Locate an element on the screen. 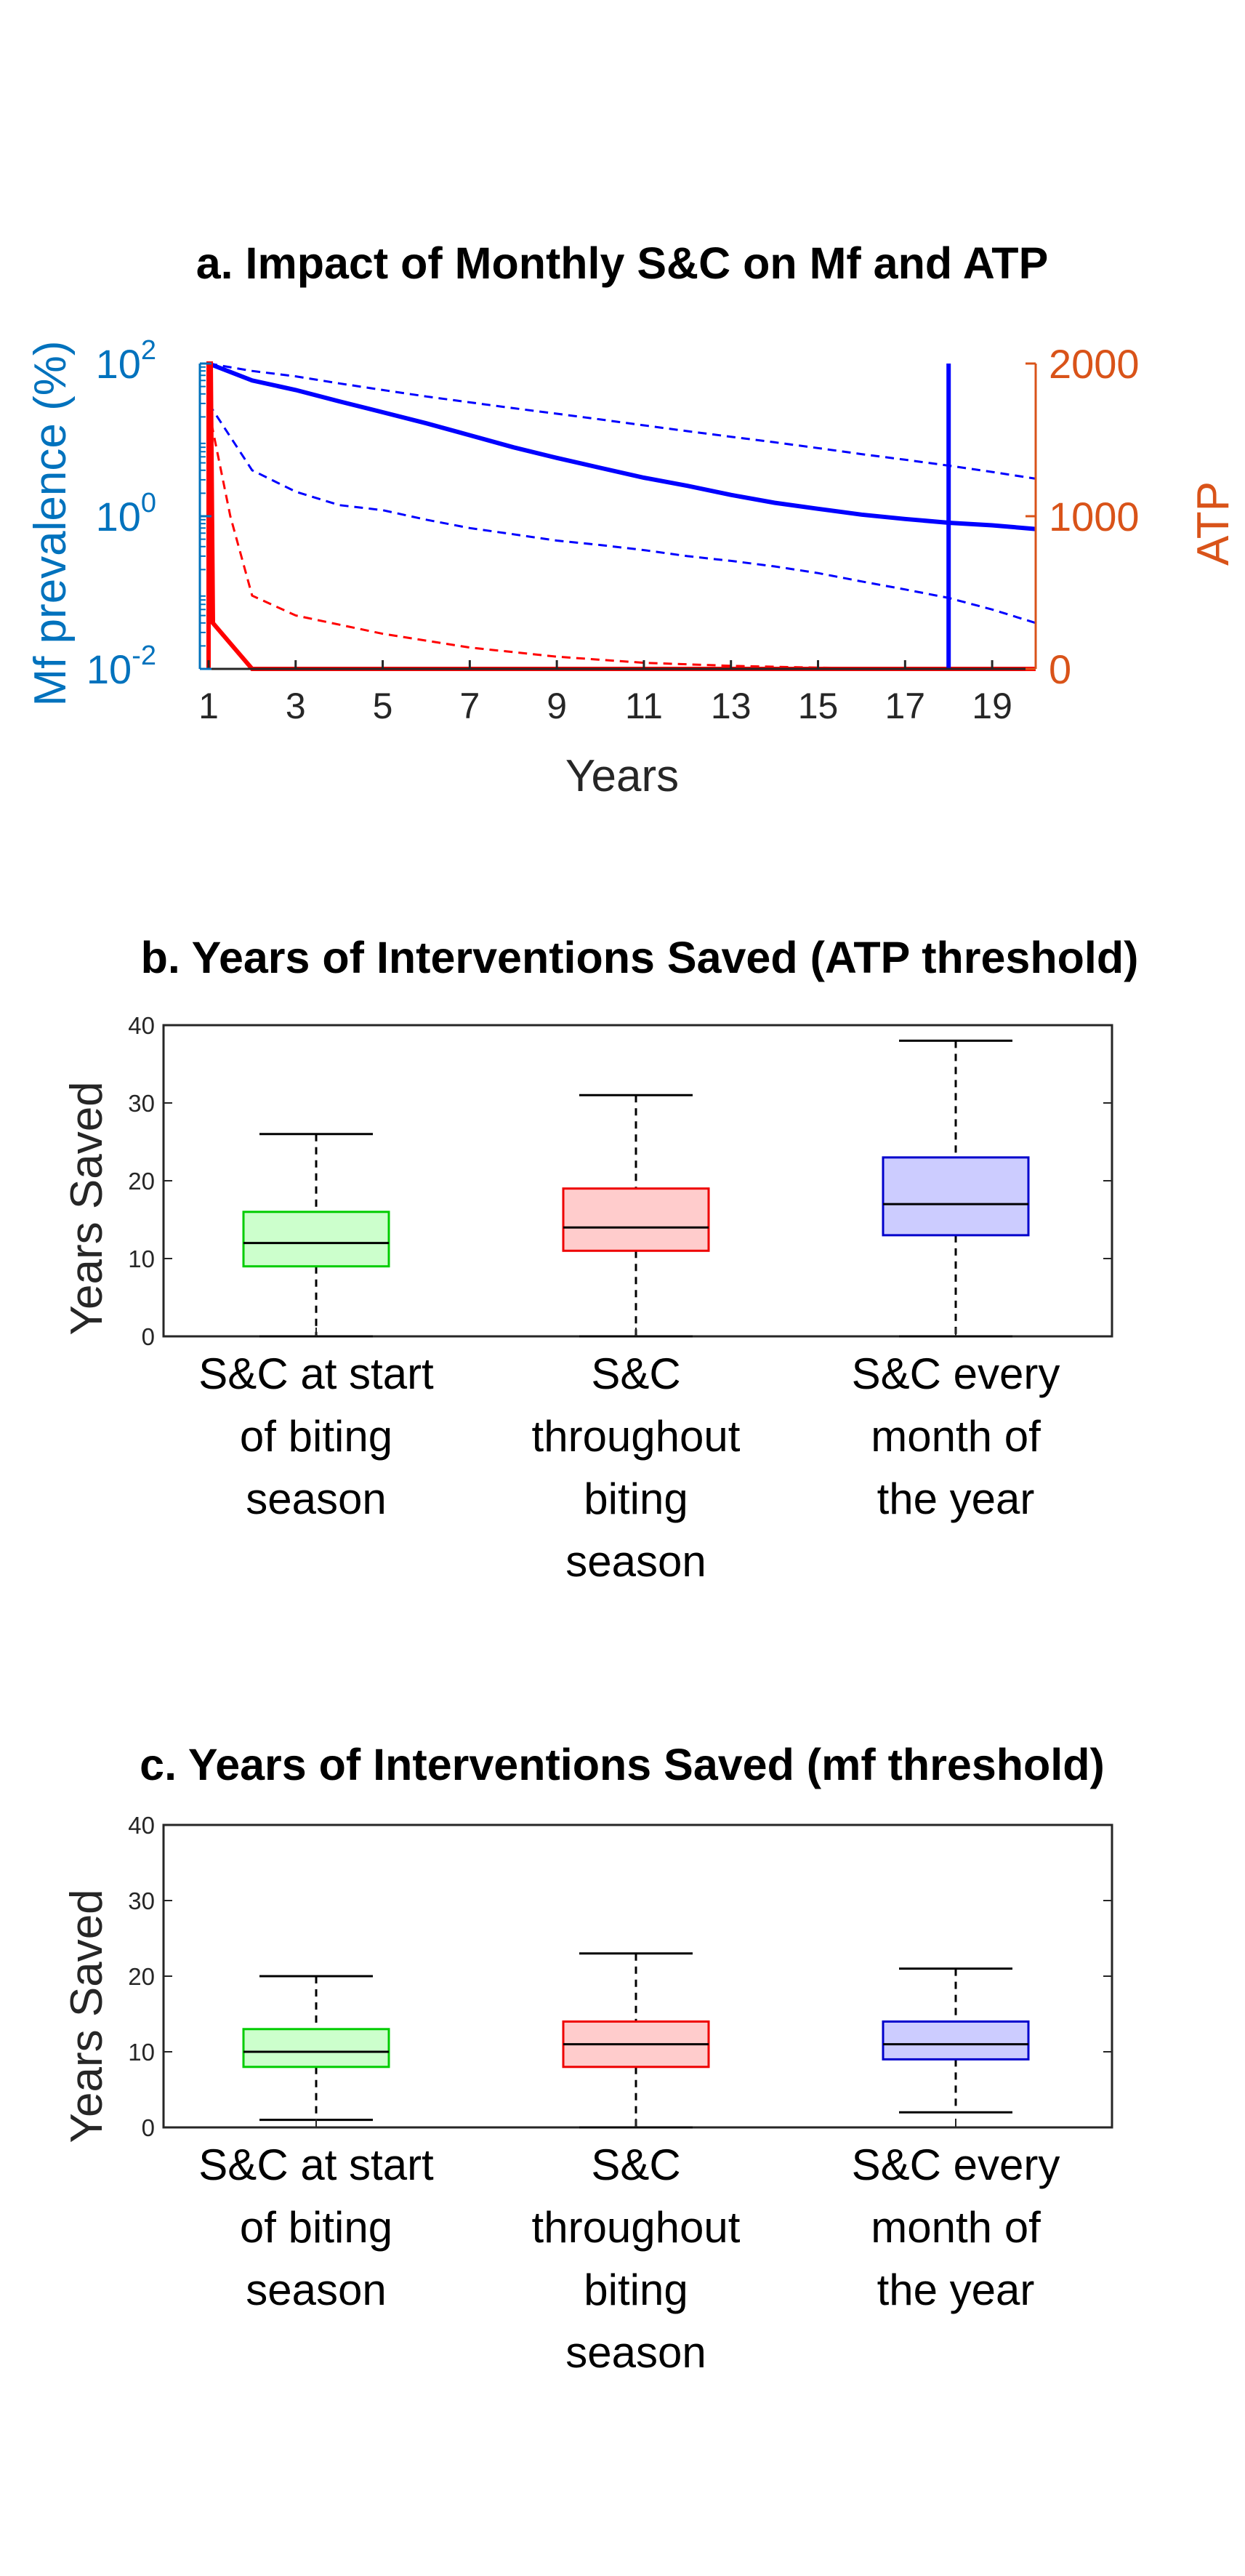 The width and height of the screenshot is (1245, 2576). panel-a-x-tick-label: 7 is located at coordinates (470, 706).